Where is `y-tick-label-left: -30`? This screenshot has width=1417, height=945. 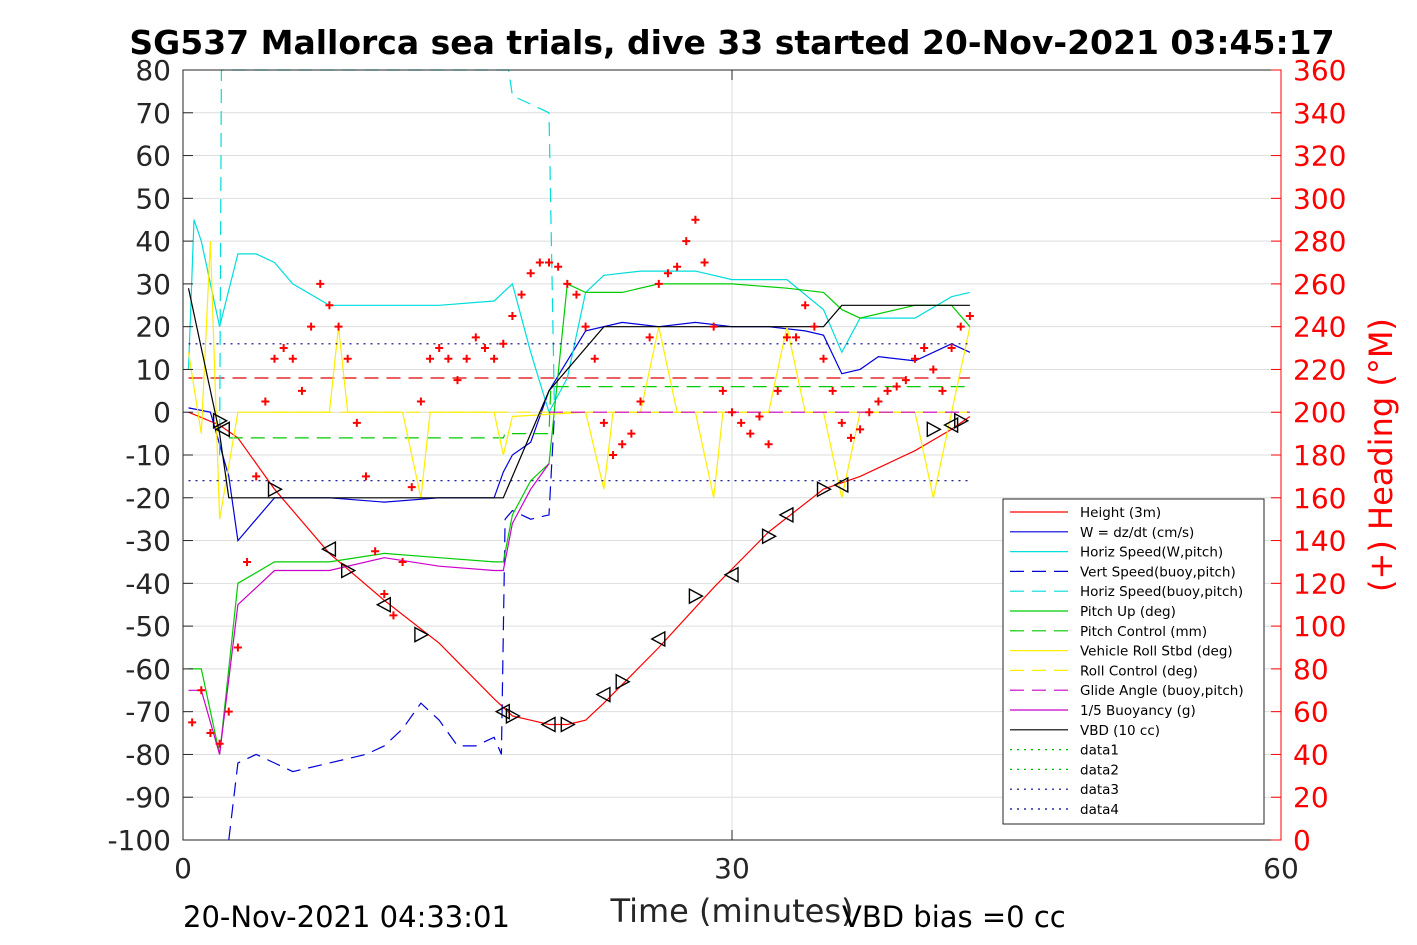
y-tick-label-left: -30 is located at coordinates (148, 541).